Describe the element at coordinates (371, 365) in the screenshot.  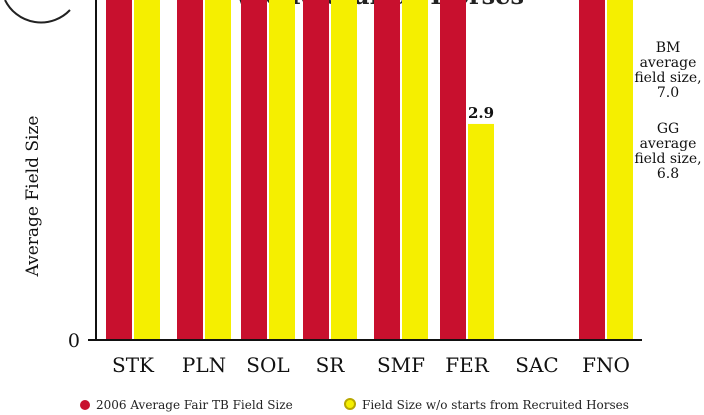
I see `category-labels: STK PLN SOL SR SMF FER SAC FNO` at that location.